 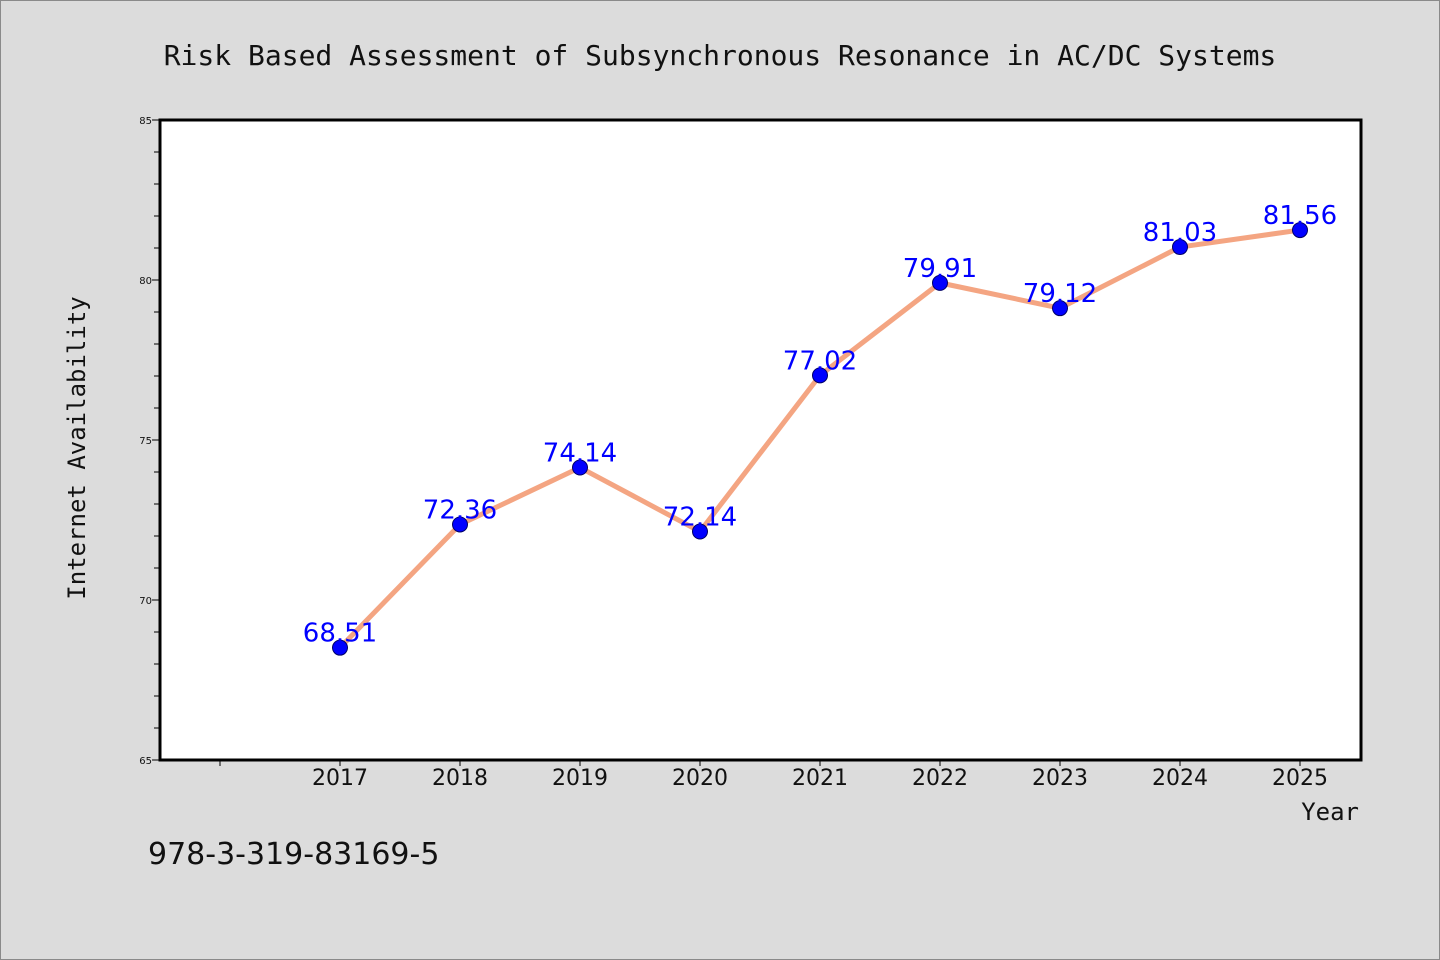 What do you see at coordinates (340, 778) in the screenshot?
I see `x-tick-label: 2017` at bounding box center [340, 778].